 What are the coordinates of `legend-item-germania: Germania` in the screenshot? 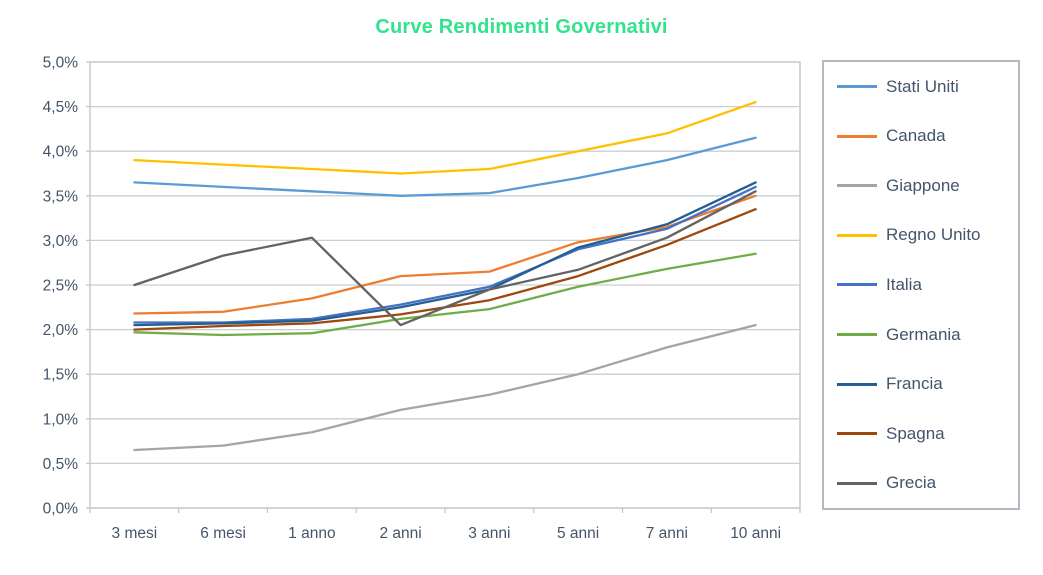 It's located at (921, 335).